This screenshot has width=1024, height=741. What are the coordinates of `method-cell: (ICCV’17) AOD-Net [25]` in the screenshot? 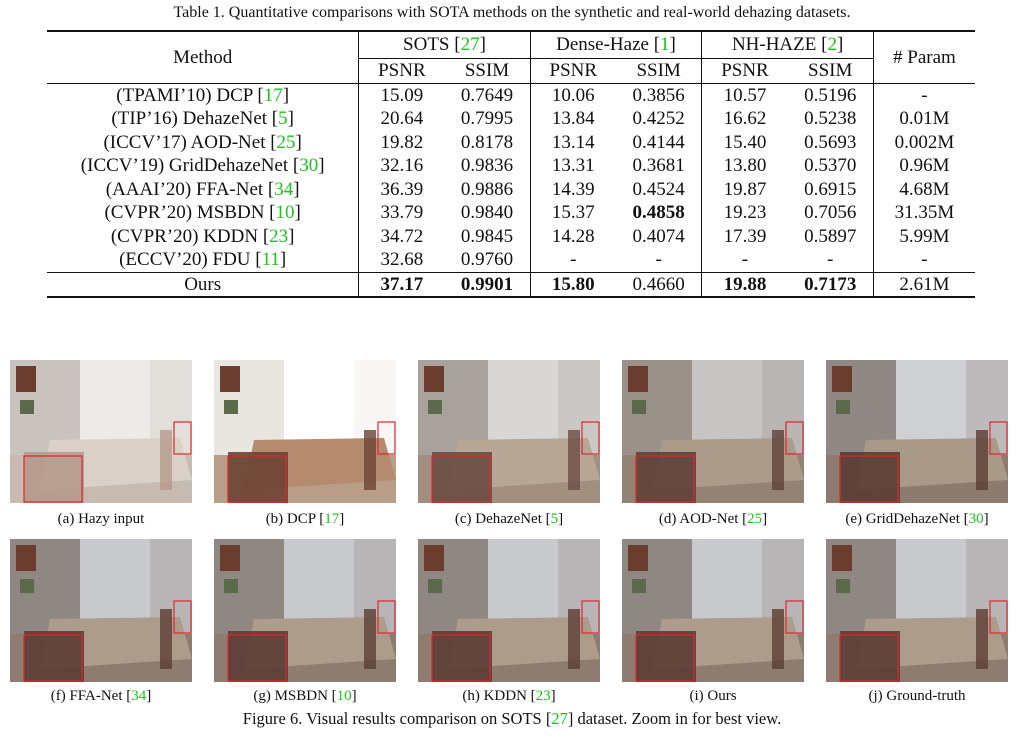 It's located at (202, 142).